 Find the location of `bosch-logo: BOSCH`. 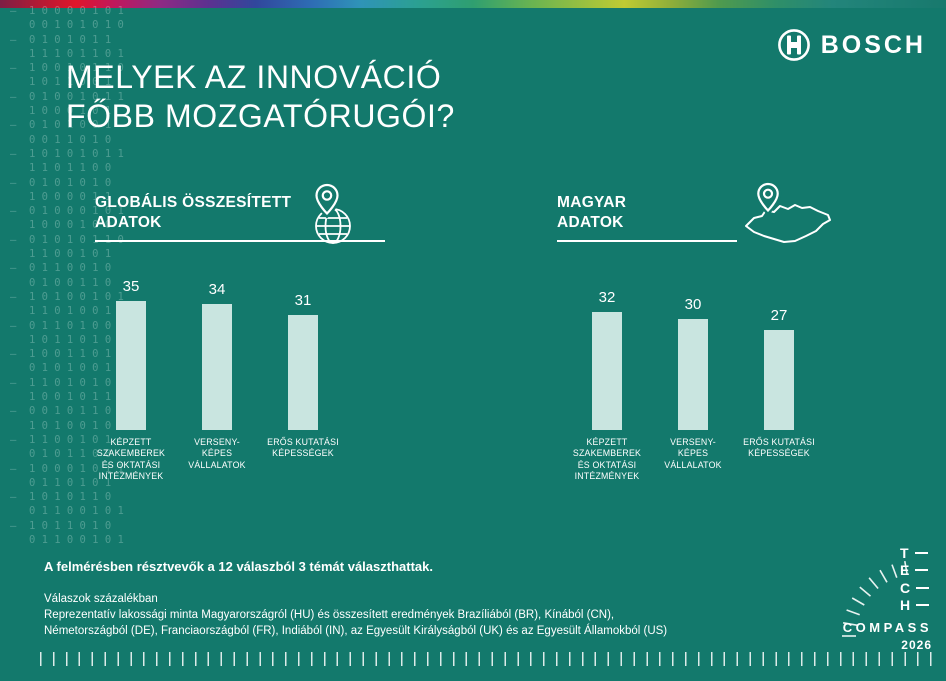

bosch-logo: BOSCH is located at coordinates (851, 45).